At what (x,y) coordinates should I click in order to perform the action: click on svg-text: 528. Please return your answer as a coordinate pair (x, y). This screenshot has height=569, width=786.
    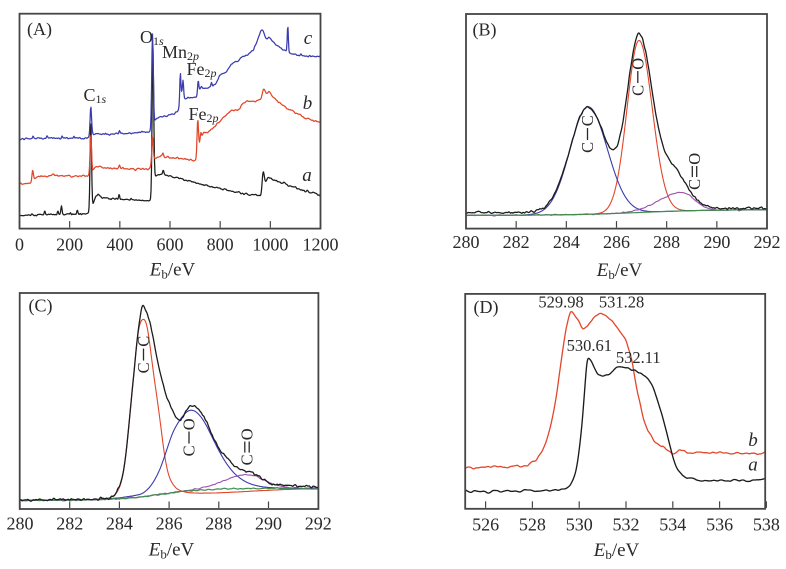
    Looking at the image, I should click on (532, 525).